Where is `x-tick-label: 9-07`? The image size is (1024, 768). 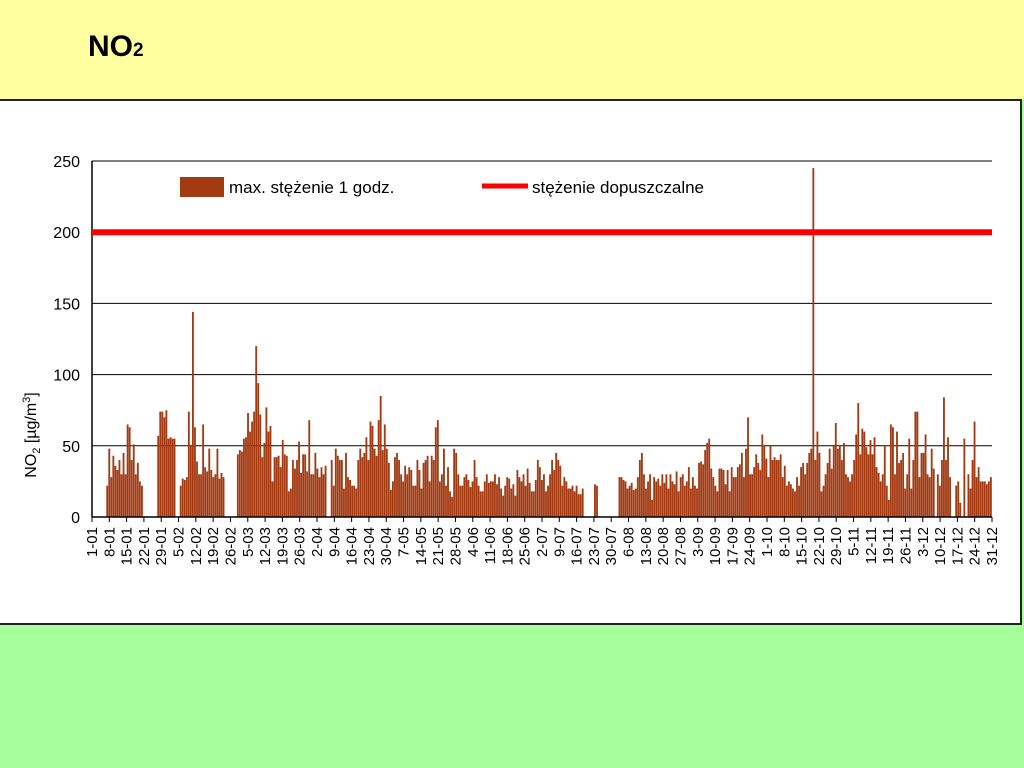 x-tick-label: 9-07 is located at coordinates (559, 542).